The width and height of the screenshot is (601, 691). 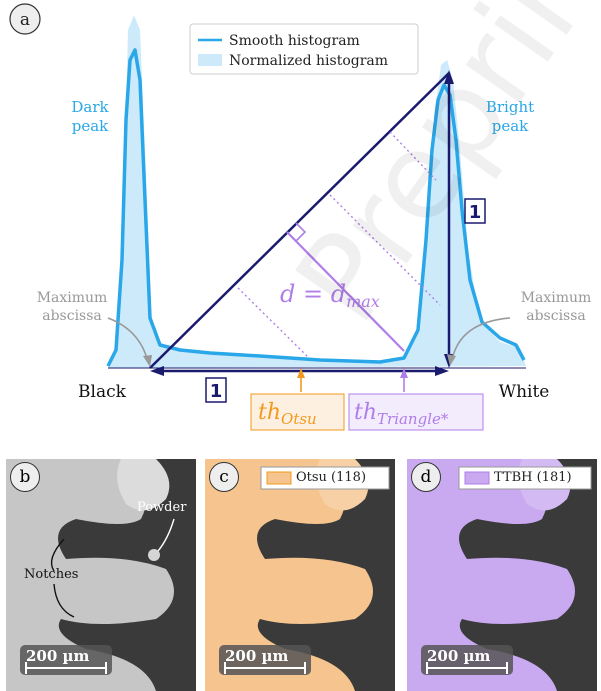 I want to click on right-angle-marker, so click(x=301, y=232).